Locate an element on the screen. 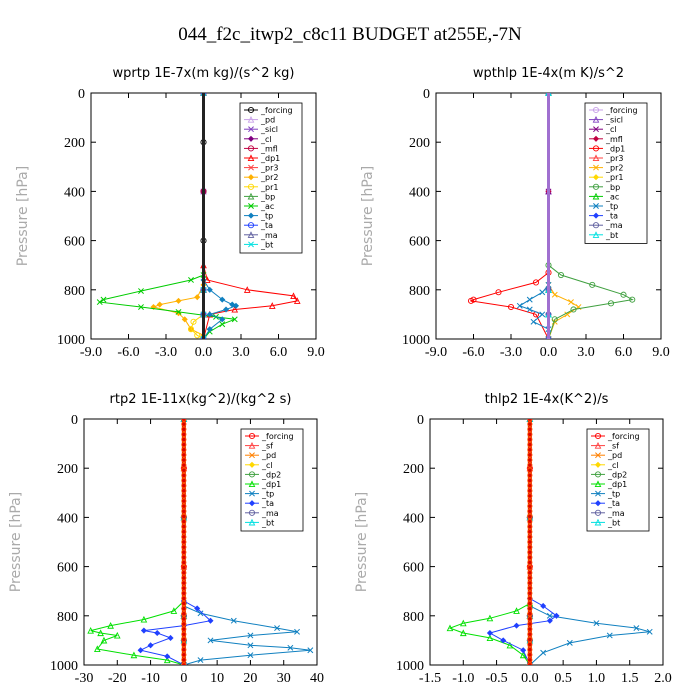  x-tick-label: -9.0 is located at coordinates (436, 352).